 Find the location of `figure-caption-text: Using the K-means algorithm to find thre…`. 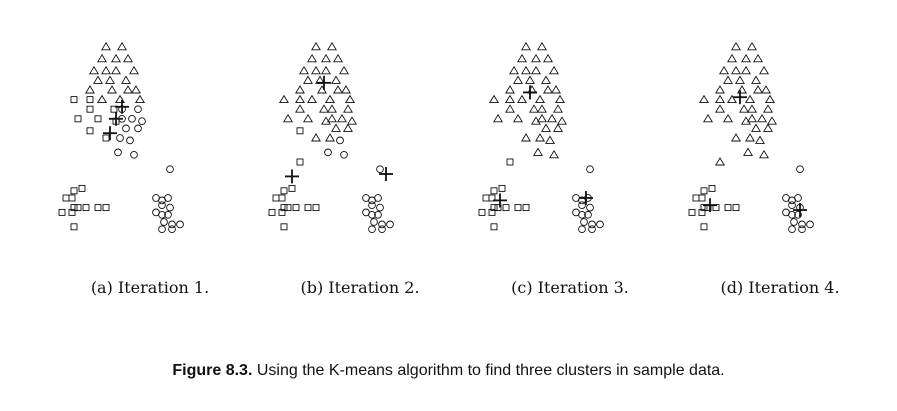

figure-caption-text: Using the K-means algorithm to find thre… is located at coordinates (490, 370).